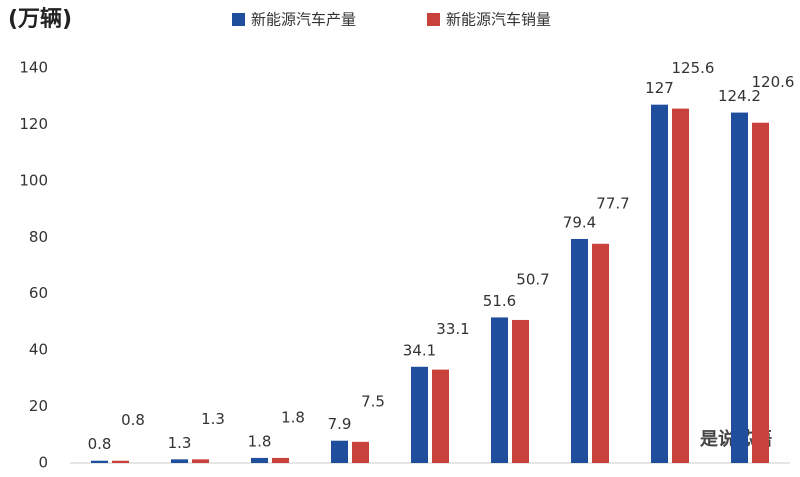 This screenshot has height=477, width=800. I want to click on y-tick-label: 20, so click(38, 406).